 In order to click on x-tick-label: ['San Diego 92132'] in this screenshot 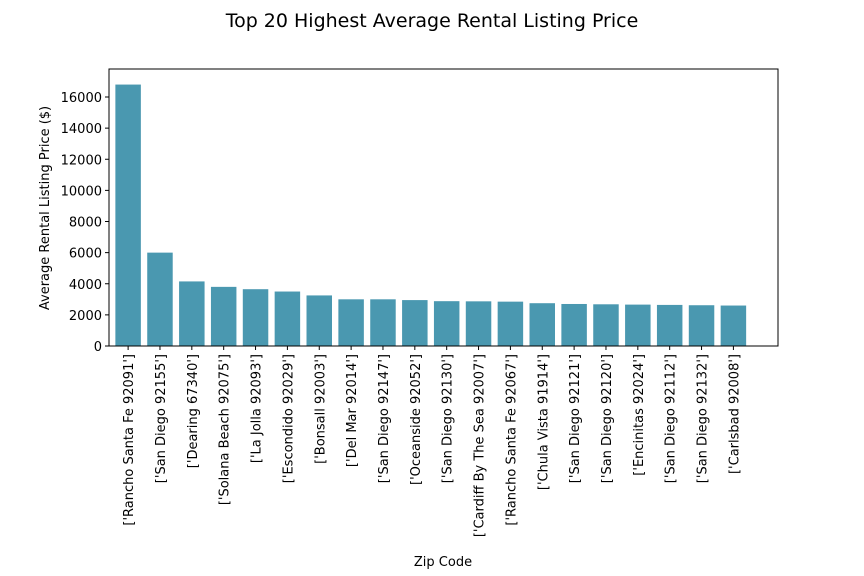, I will do `click(703, 418)`.